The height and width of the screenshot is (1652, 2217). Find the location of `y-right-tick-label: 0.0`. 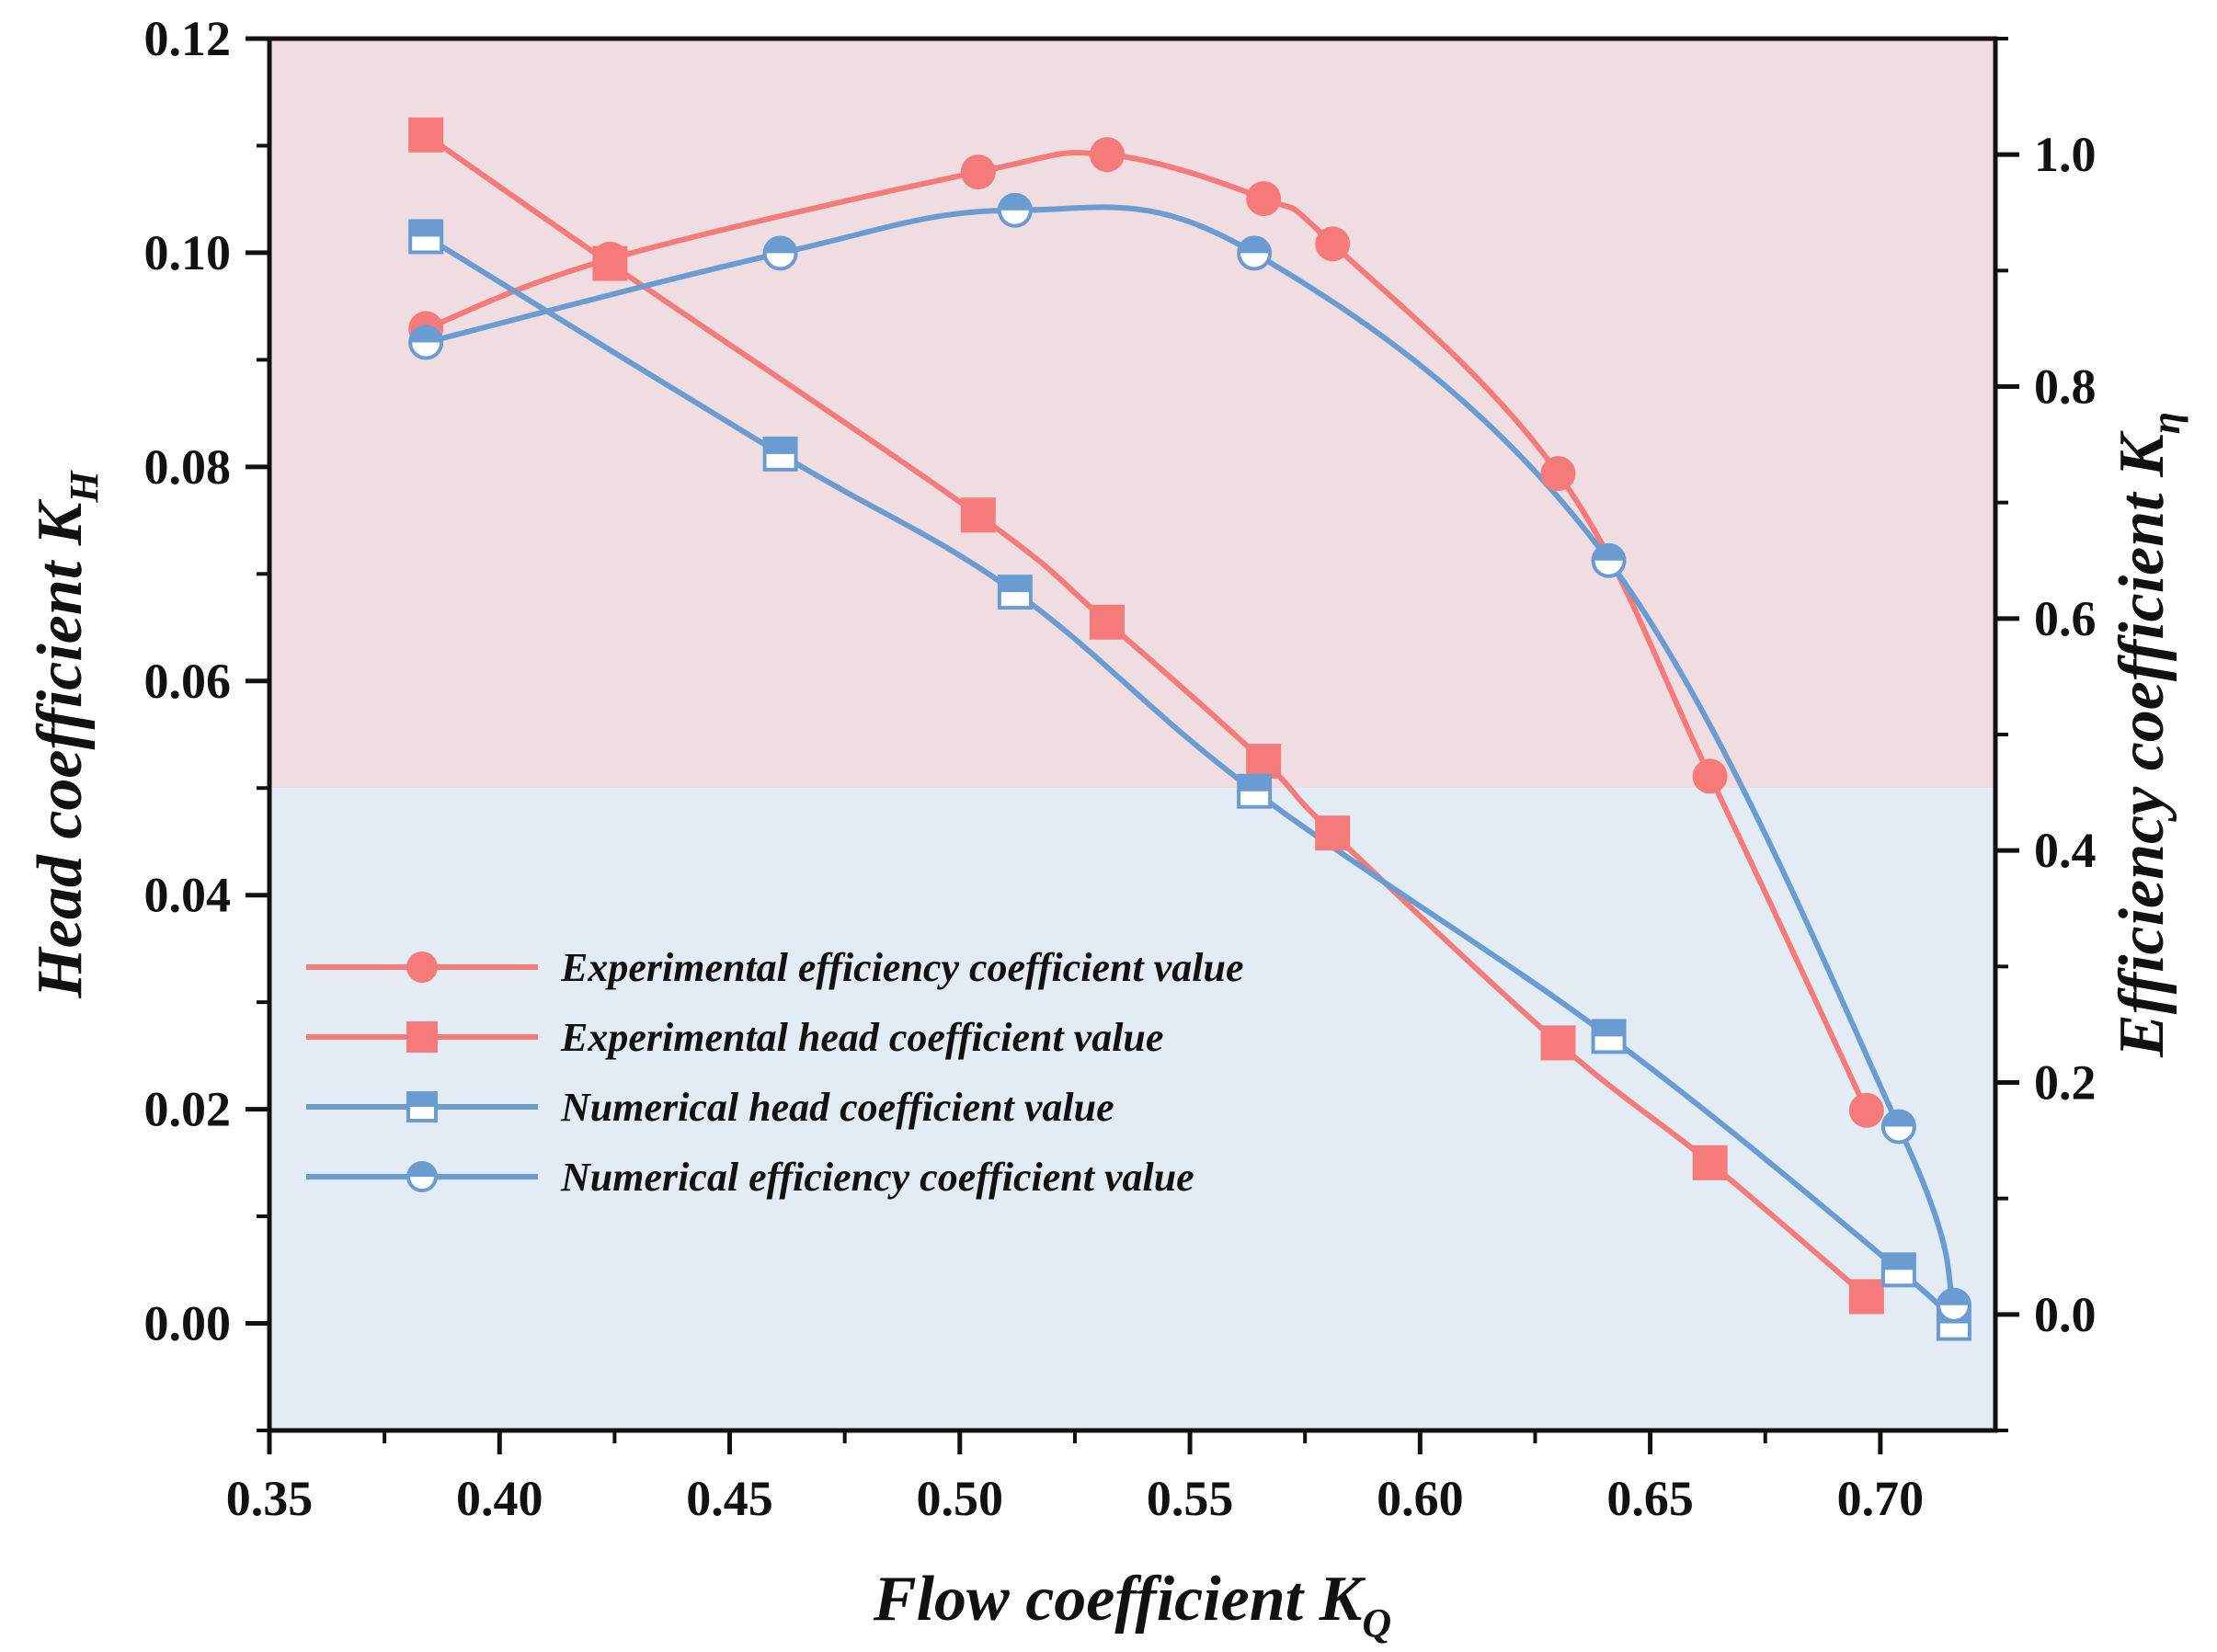

y-right-tick-label: 0.0 is located at coordinates (2065, 1314).